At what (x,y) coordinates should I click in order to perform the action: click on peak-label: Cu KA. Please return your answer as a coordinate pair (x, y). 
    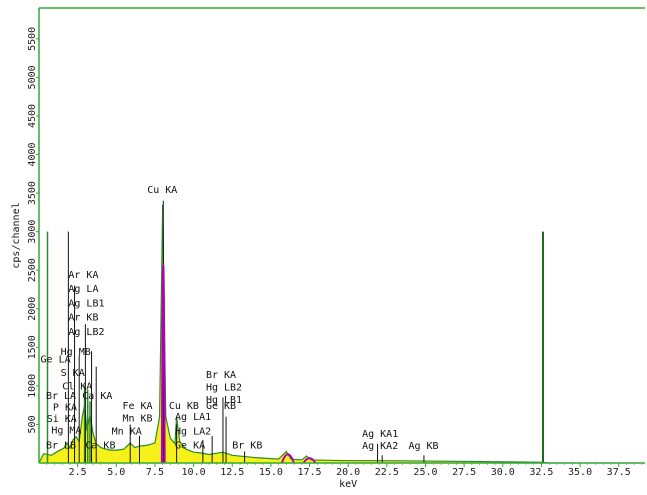
    Looking at the image, I should click on (162, 190).